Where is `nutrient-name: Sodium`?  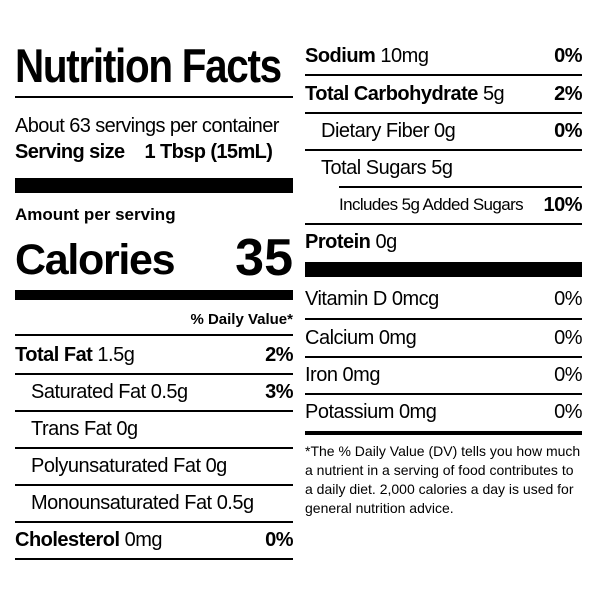
nutrient-name: Sodium is located at coordinates (340, 55).